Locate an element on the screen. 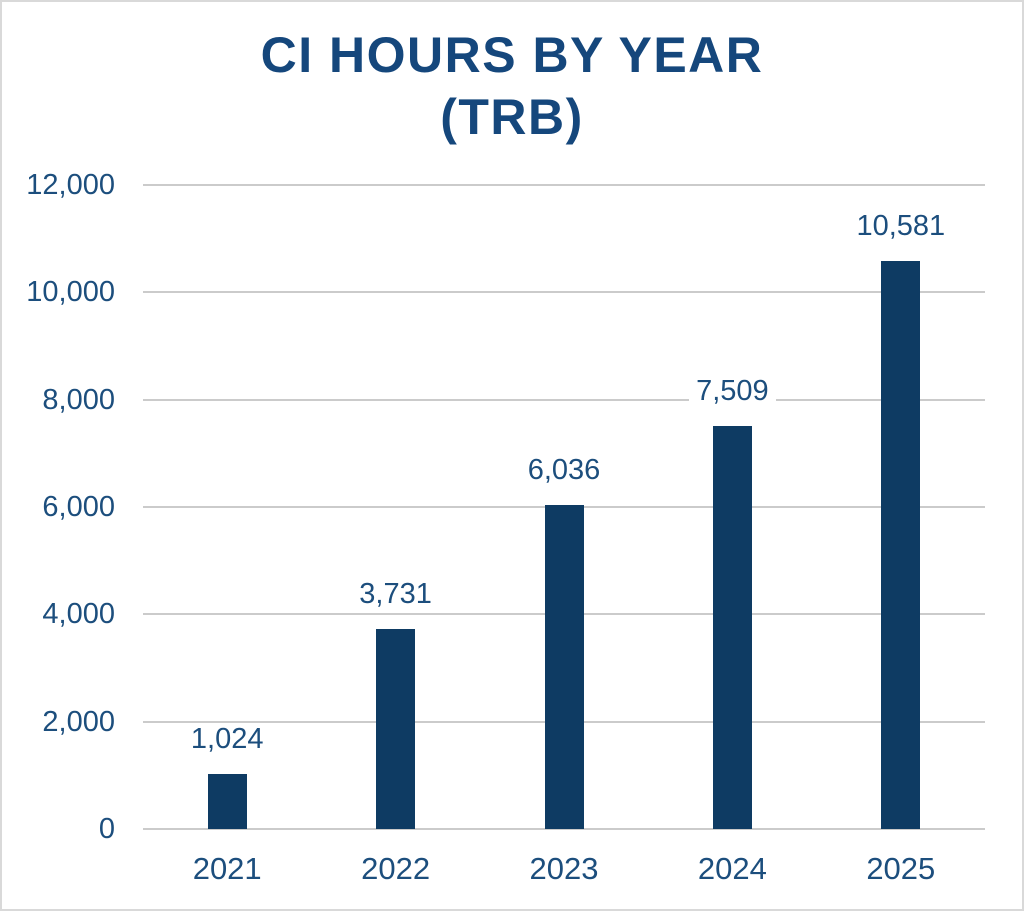  x-axis-label-2022: 2022 is located at coordinates (396, 868).